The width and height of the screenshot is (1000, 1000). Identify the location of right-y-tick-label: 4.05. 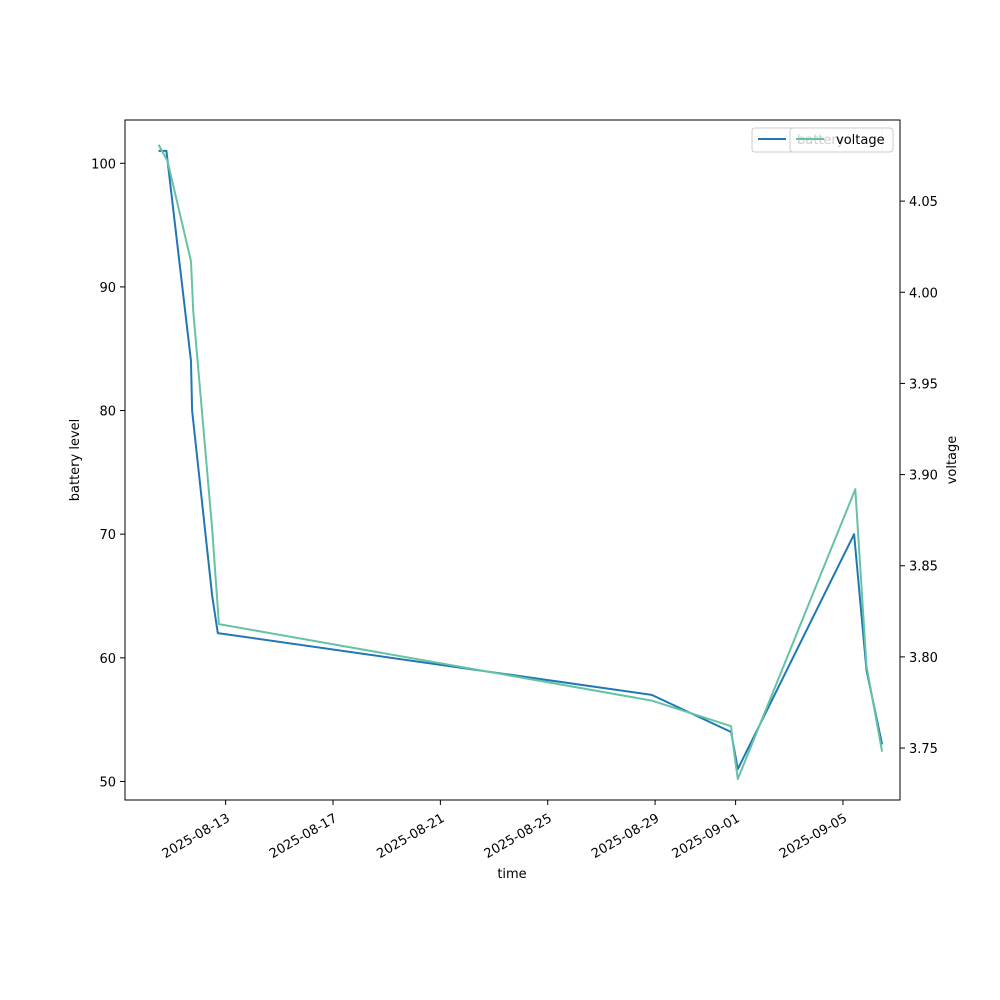
(923, 202).